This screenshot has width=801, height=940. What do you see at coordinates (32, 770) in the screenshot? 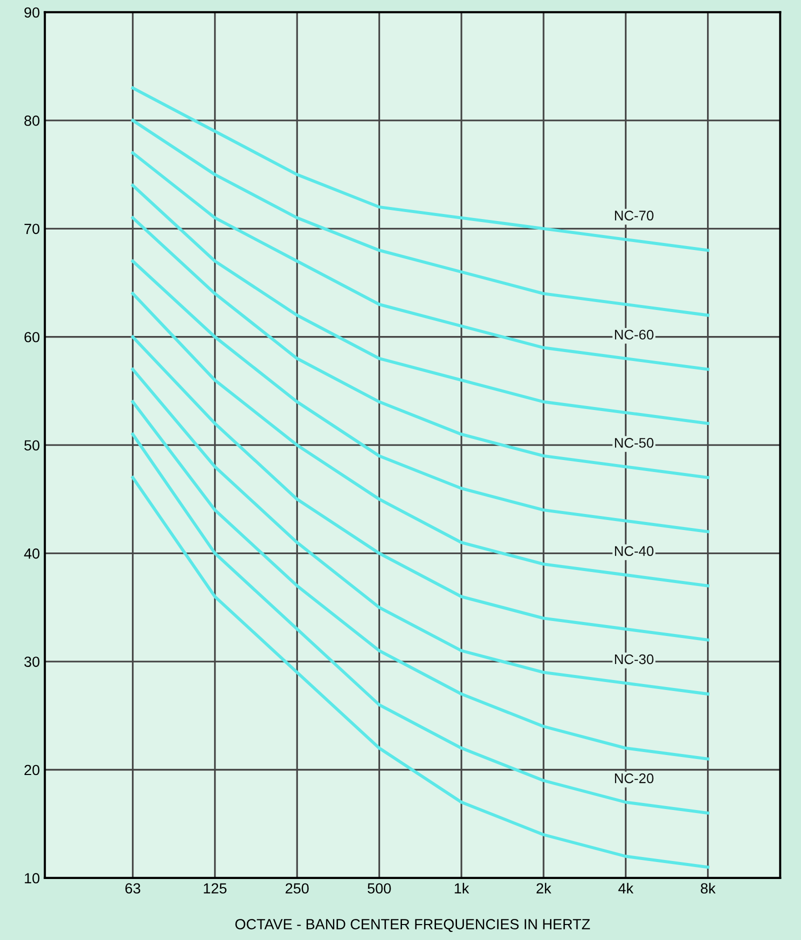
I see `y-tick-label: 20` at bounding box center [32, 770].